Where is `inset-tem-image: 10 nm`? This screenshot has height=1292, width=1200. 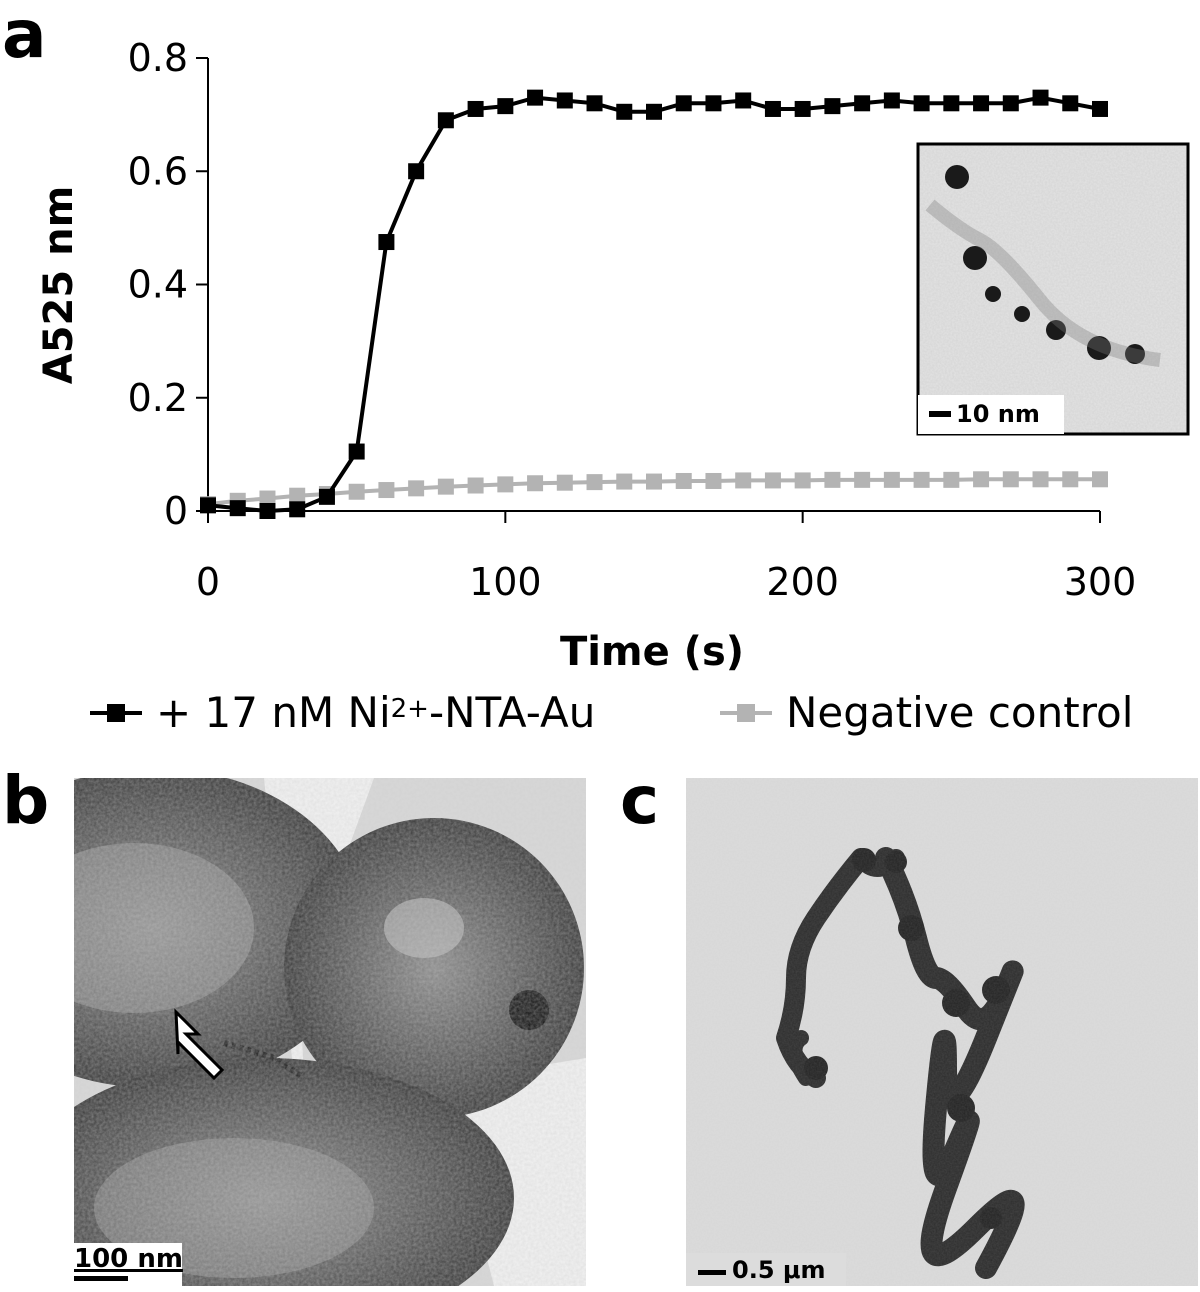 inset-tem-image: 10 nm is located at coordinates (1053, 289).